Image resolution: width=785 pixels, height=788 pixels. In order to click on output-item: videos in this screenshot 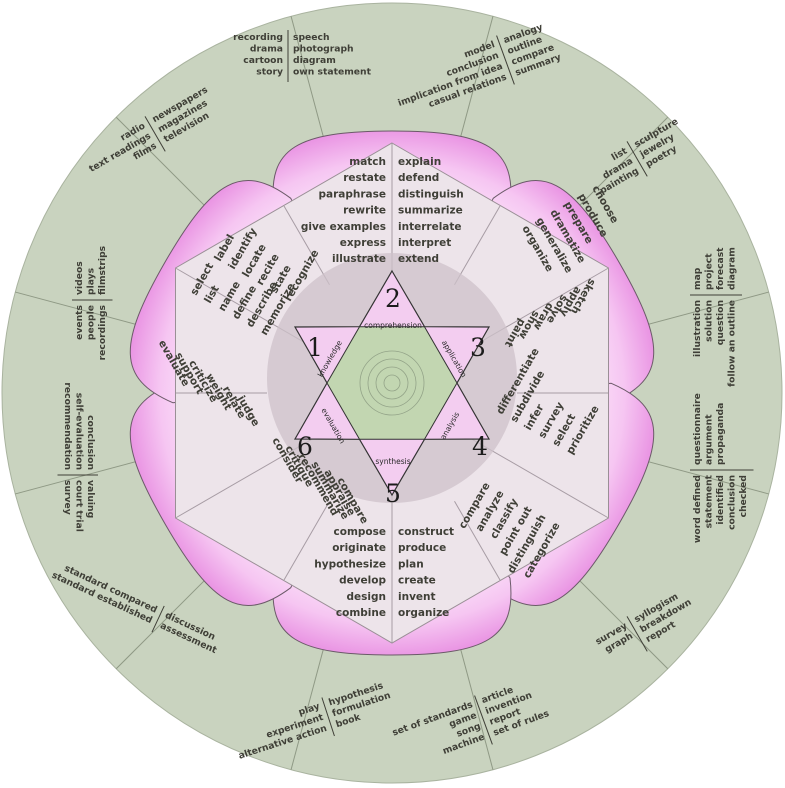, I will do `click(79, 278)`.